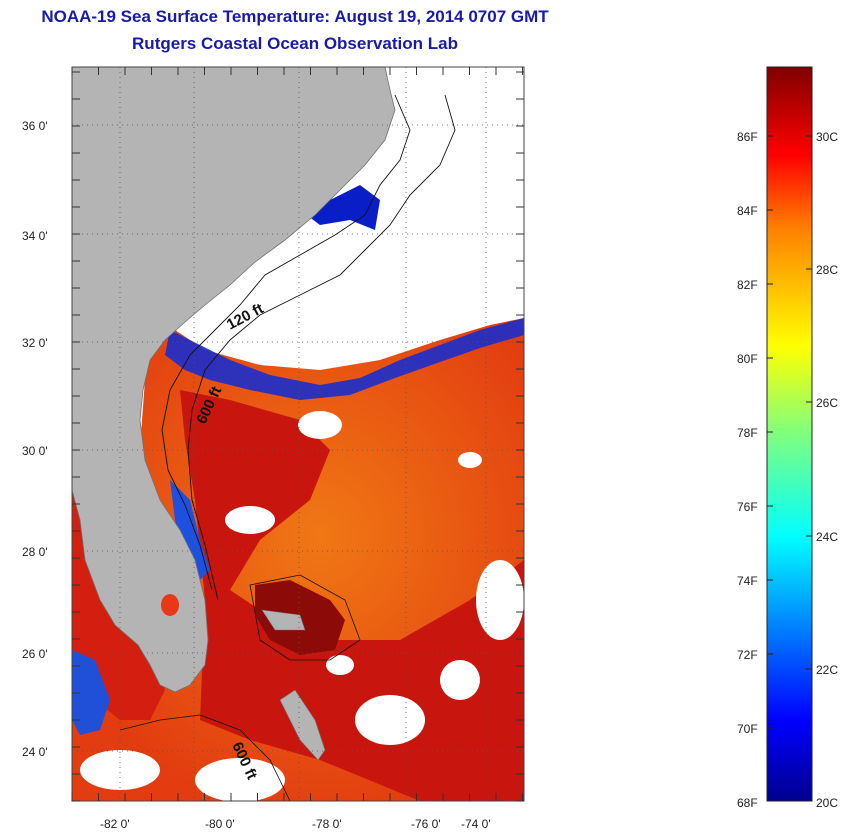 This screenshot has height=832, width=849. What do you see at coordinates (827, 537) in the screenshot?
I see `colorbar-c-label: 24C` at bounding box center [827, 537].